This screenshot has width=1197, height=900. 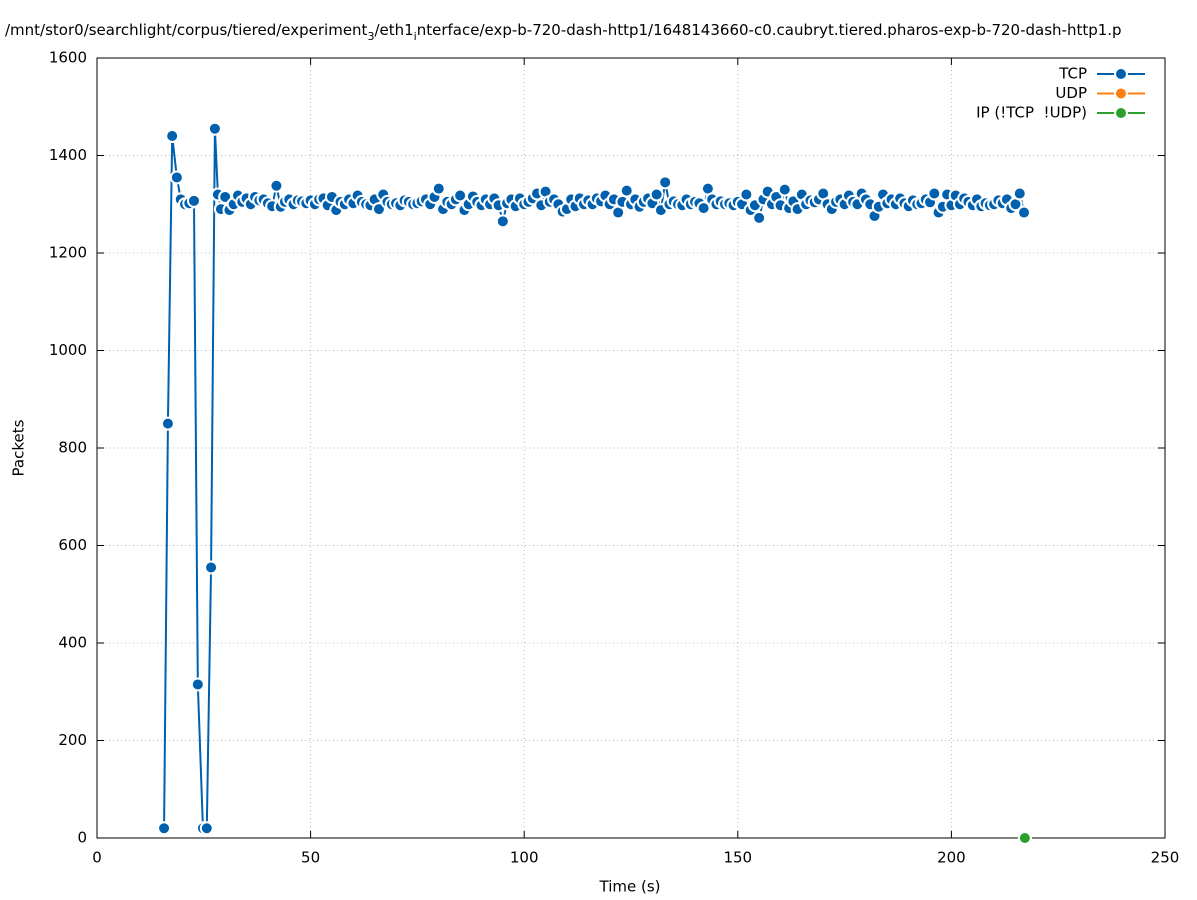 I want to click on legend-label: UDP, so click(x=1071, y=93).